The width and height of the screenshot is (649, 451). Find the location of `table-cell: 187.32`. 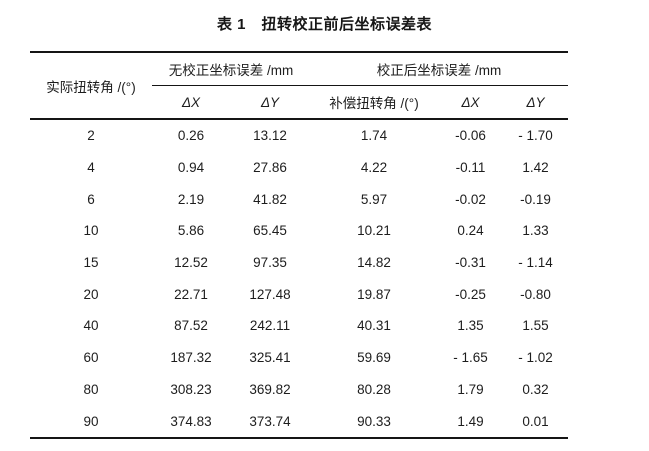

table-cell: 187.32 is located at coordinates (191, 358).